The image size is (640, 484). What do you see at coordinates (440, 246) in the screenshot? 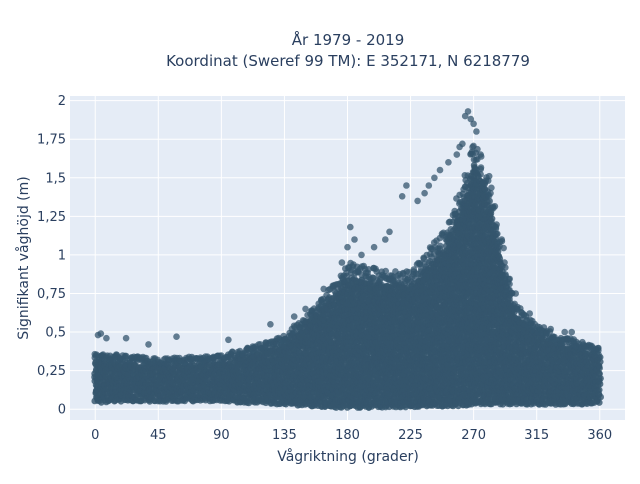
I see `data-point` at bounding box center [440, 246].